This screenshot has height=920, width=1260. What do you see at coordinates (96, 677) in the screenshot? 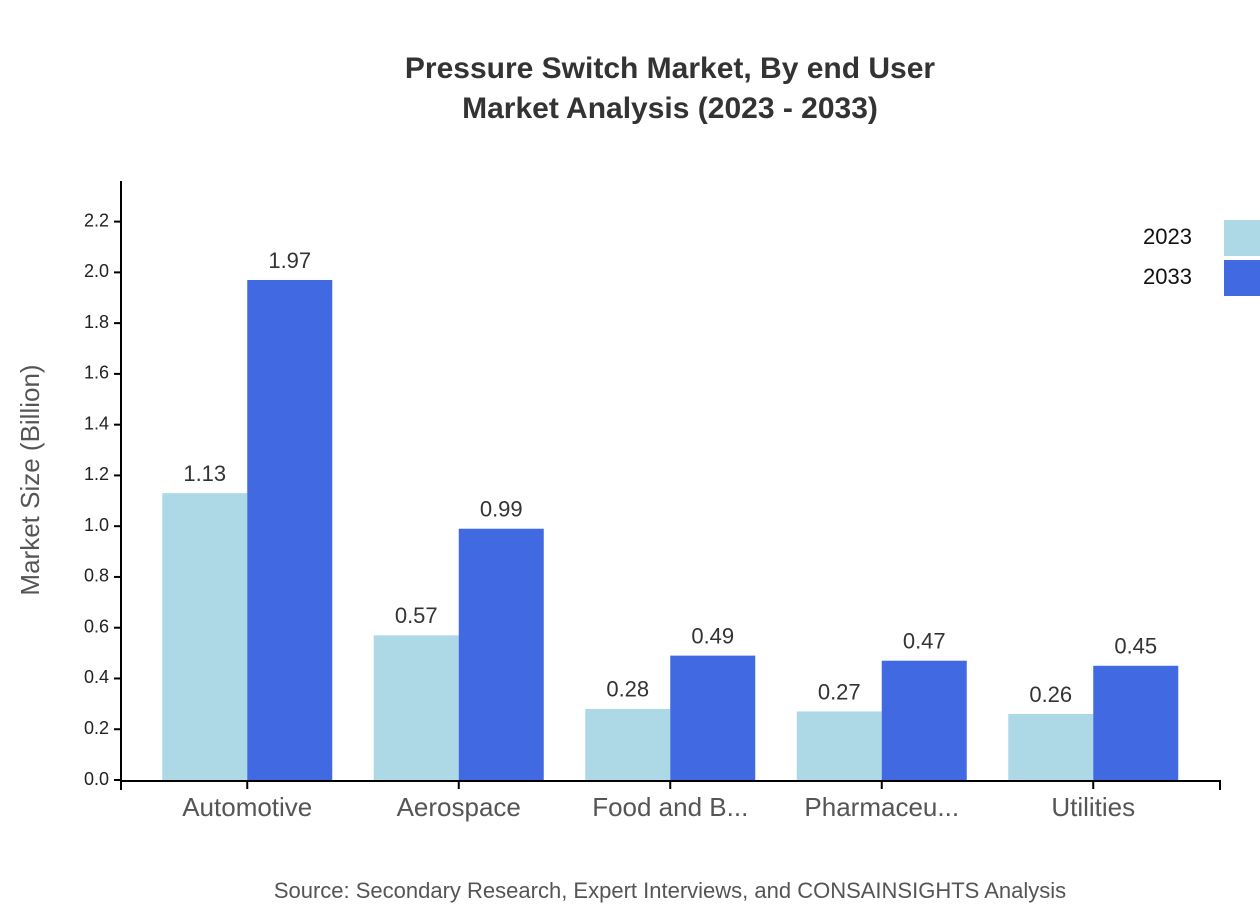
I see `y-tick-label: 0.4` at bounding box center [96, 677].